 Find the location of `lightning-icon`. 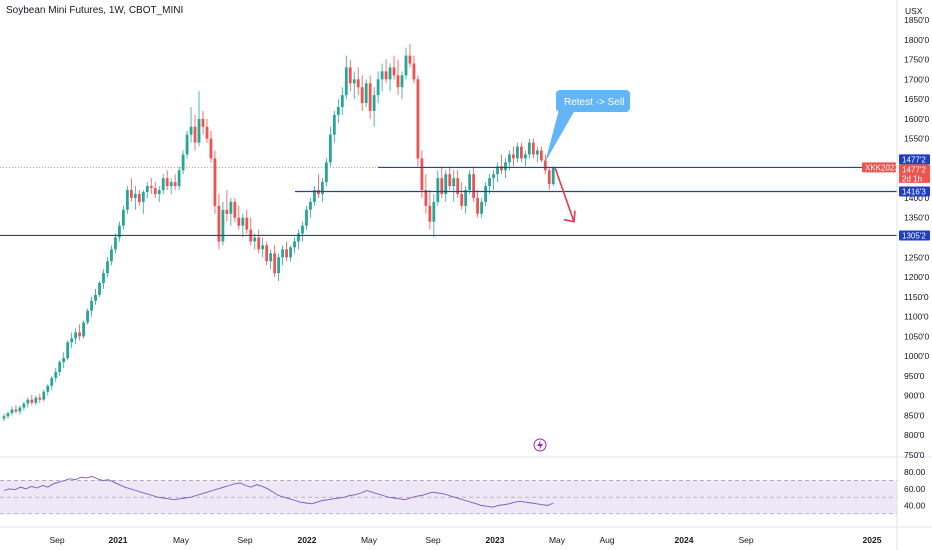

lightning-icon is located at coordinates (540, 445).